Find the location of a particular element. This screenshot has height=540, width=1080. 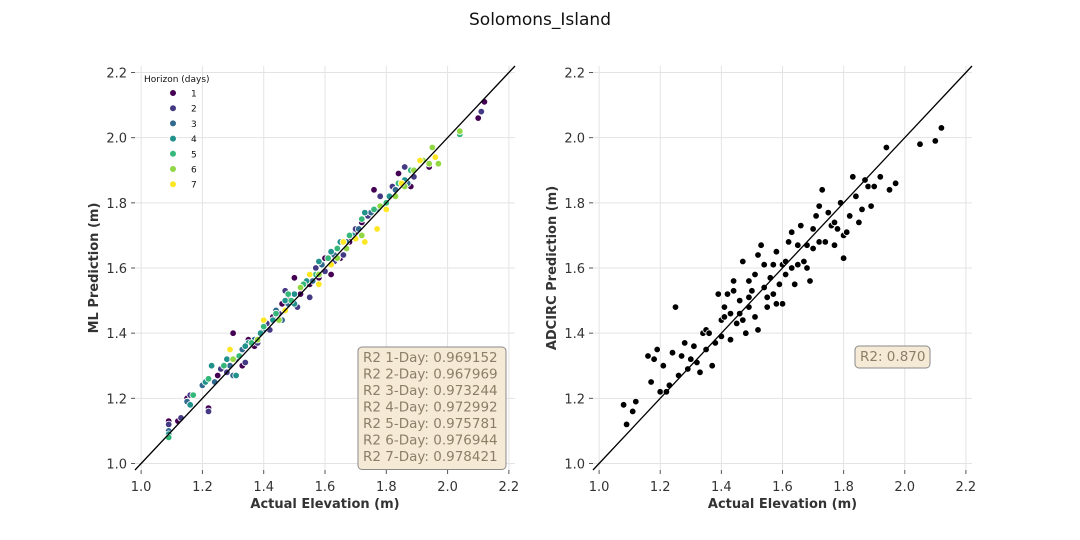

adcirc-x-tick-label: 1.8 is located at coordinates (843, 487).